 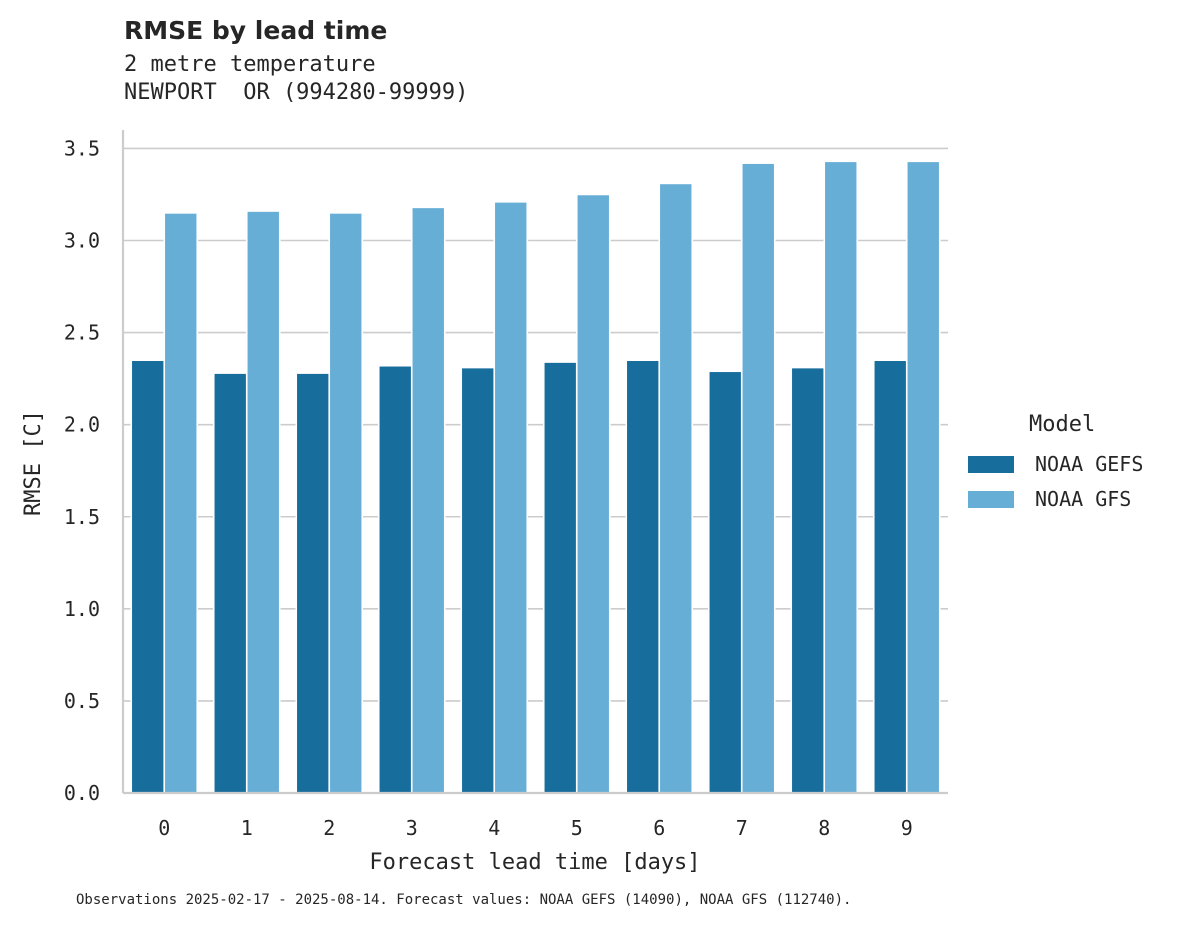 I want to click on x-tick-label: 3, so click(x=412, y=828).